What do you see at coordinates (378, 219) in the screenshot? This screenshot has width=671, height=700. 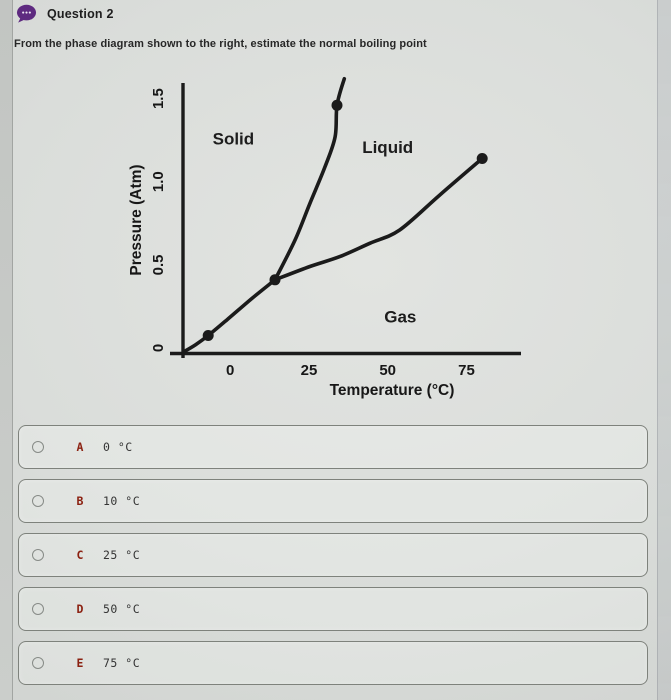 I see `vaporization-curve` at bounding box center [378, 219].